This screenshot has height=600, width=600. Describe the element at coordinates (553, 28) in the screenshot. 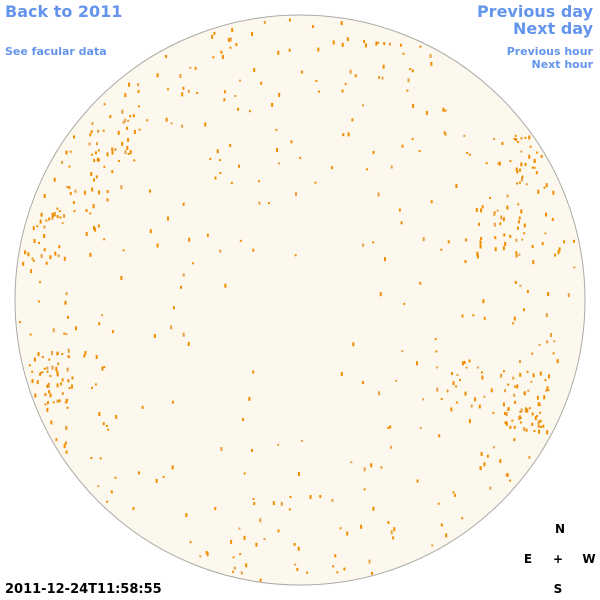

I see `next-day-link: Next day` at that location.